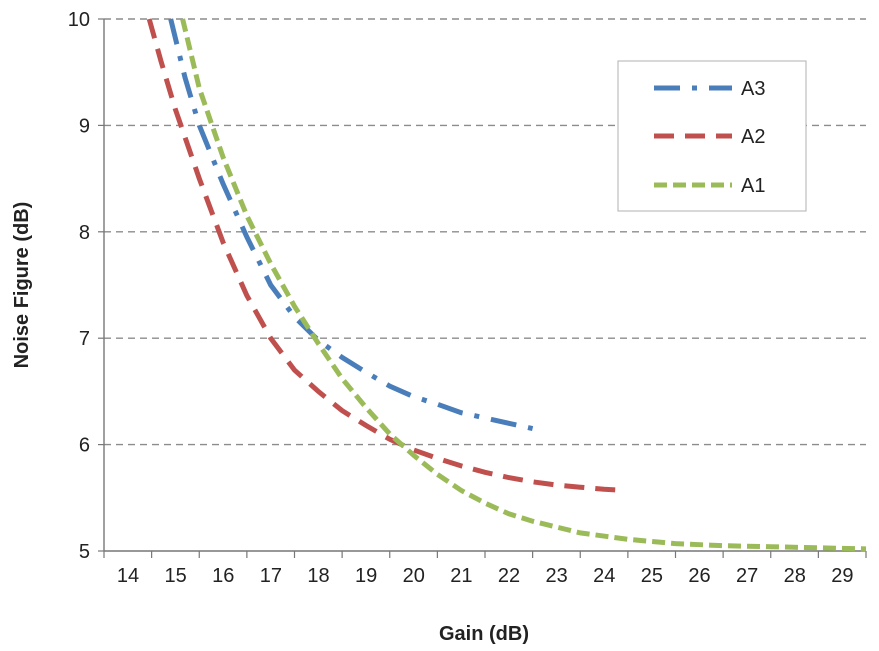 Image resolution: width=879 pixels, height=651 pixels. Describe the element at coordinates (84, 233) in the screenshot. I see `y-tick-label: 8` at that location.